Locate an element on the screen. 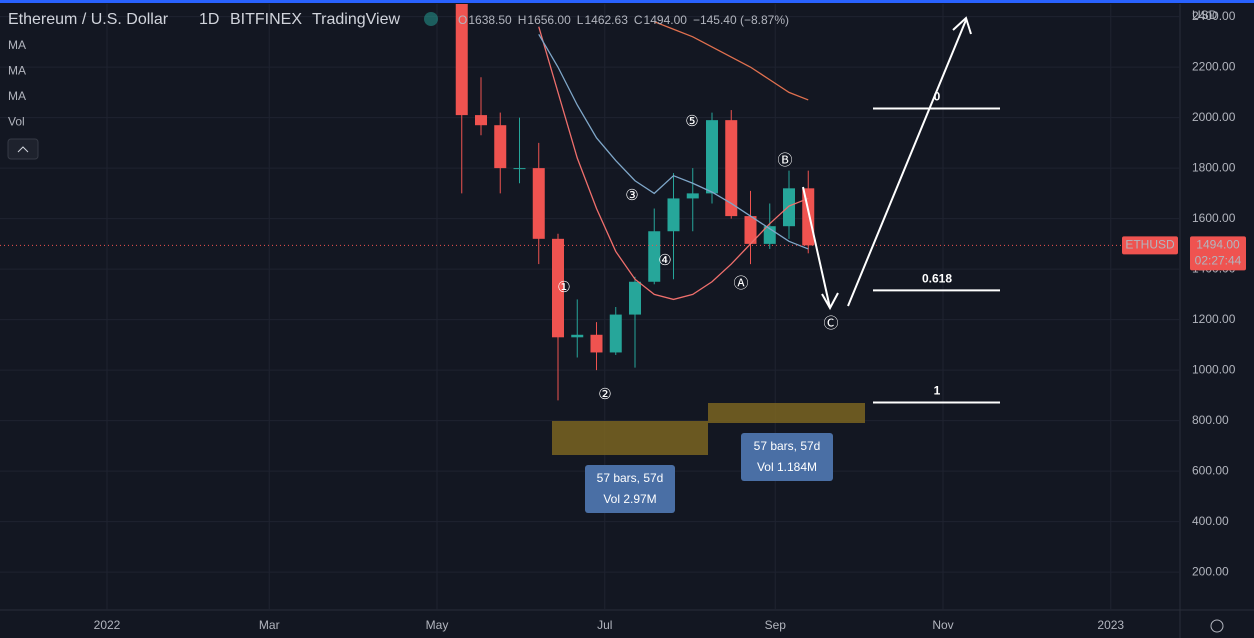 The width and height of the screenshot is (1254, 638). wave-label: ⑤ is located at coordinates (691, 121).